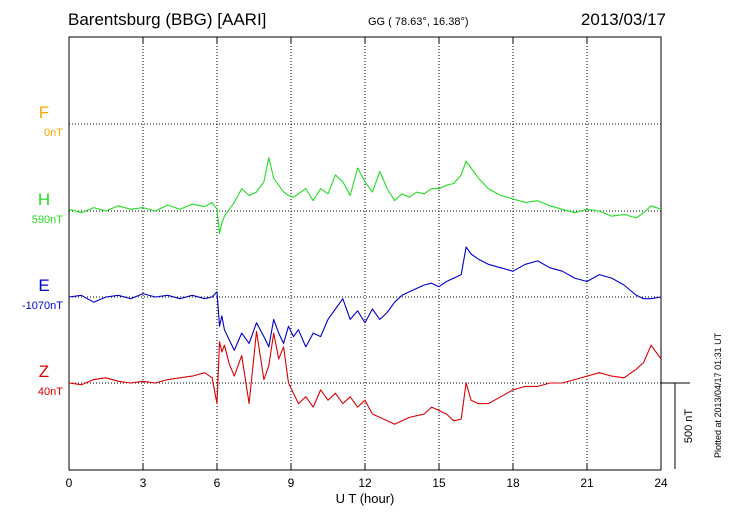 This screenshot has height=520, width=730. Describe the element at coordinates (44, 371) in the screenshot. I see `component-Z-label: Z` at that location.